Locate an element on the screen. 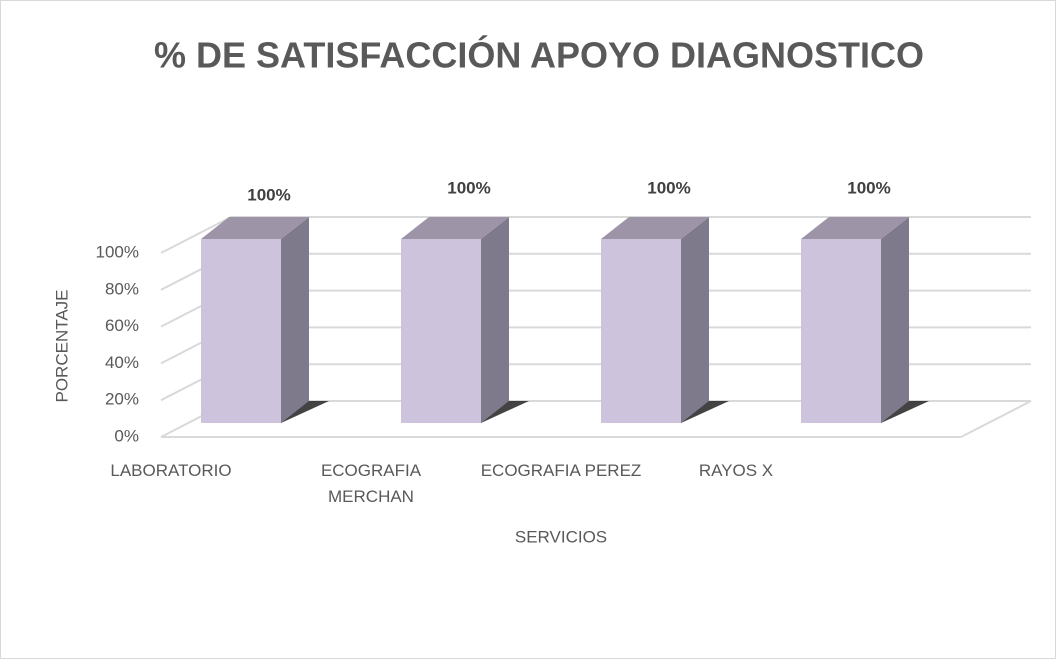 Image resolution: width=1056 pixels, height=659 pixels. y-tick-label: 60% is located at coordinates (122, 325).